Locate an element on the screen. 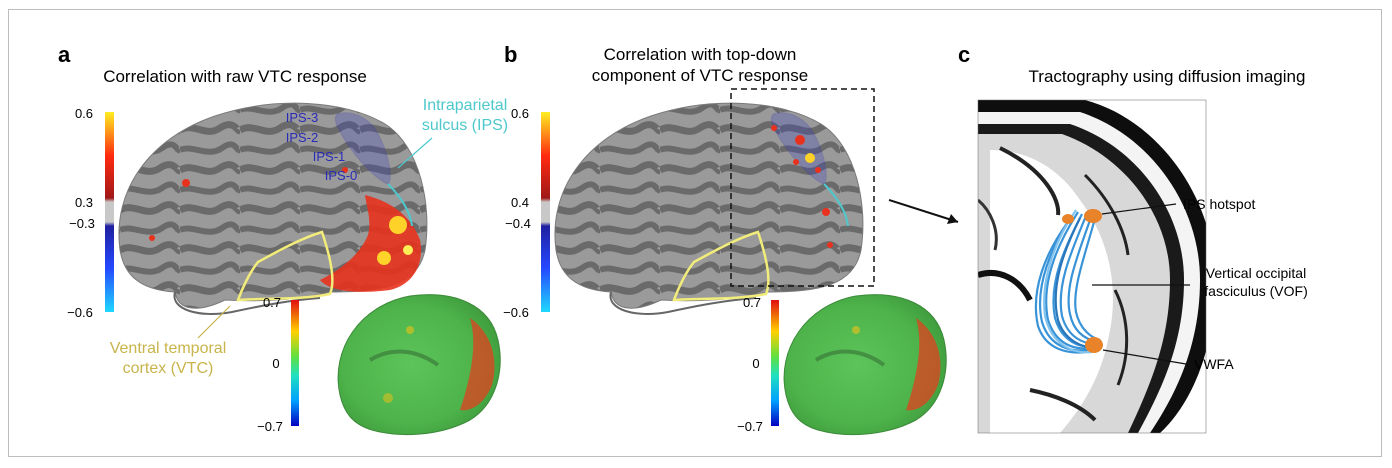 The width and height of the screenshot is (1392, 468). ips-1-label: IPS-1 is located at coordinates (329, 156).